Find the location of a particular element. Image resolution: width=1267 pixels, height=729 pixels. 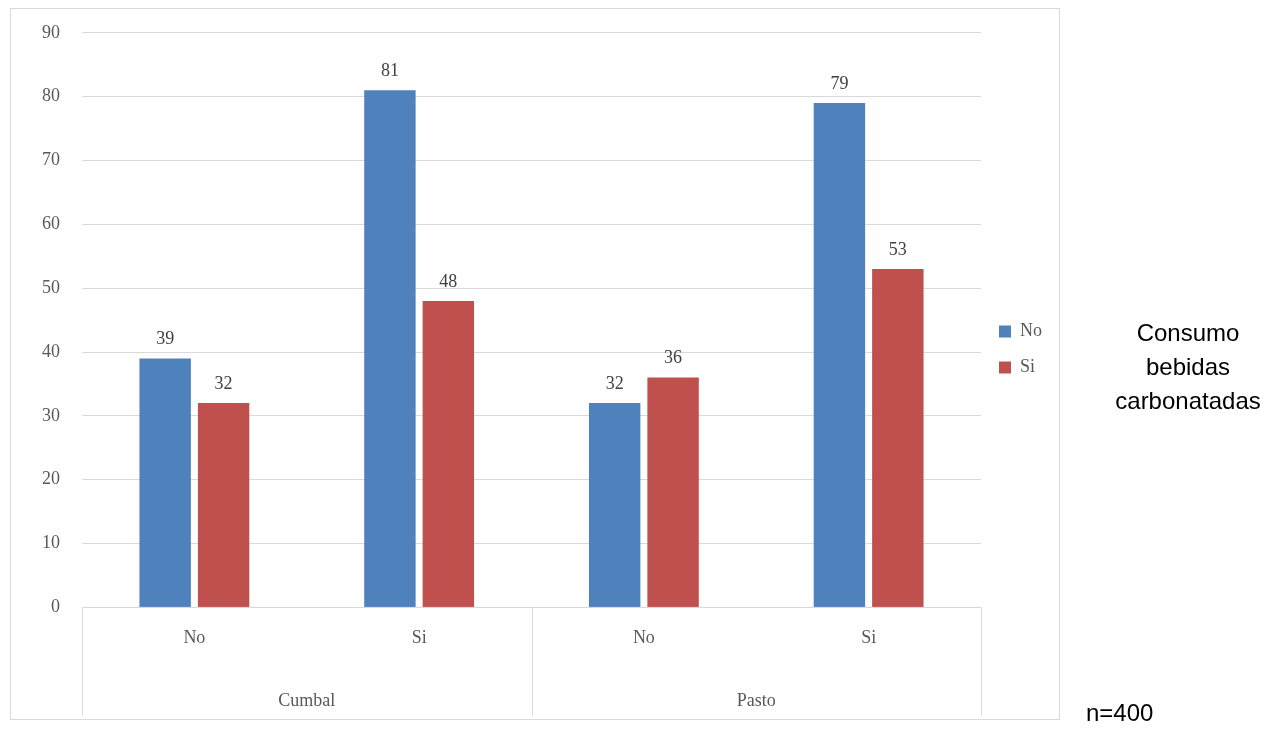

legend-label: No is located at coordinates (1031, 330).